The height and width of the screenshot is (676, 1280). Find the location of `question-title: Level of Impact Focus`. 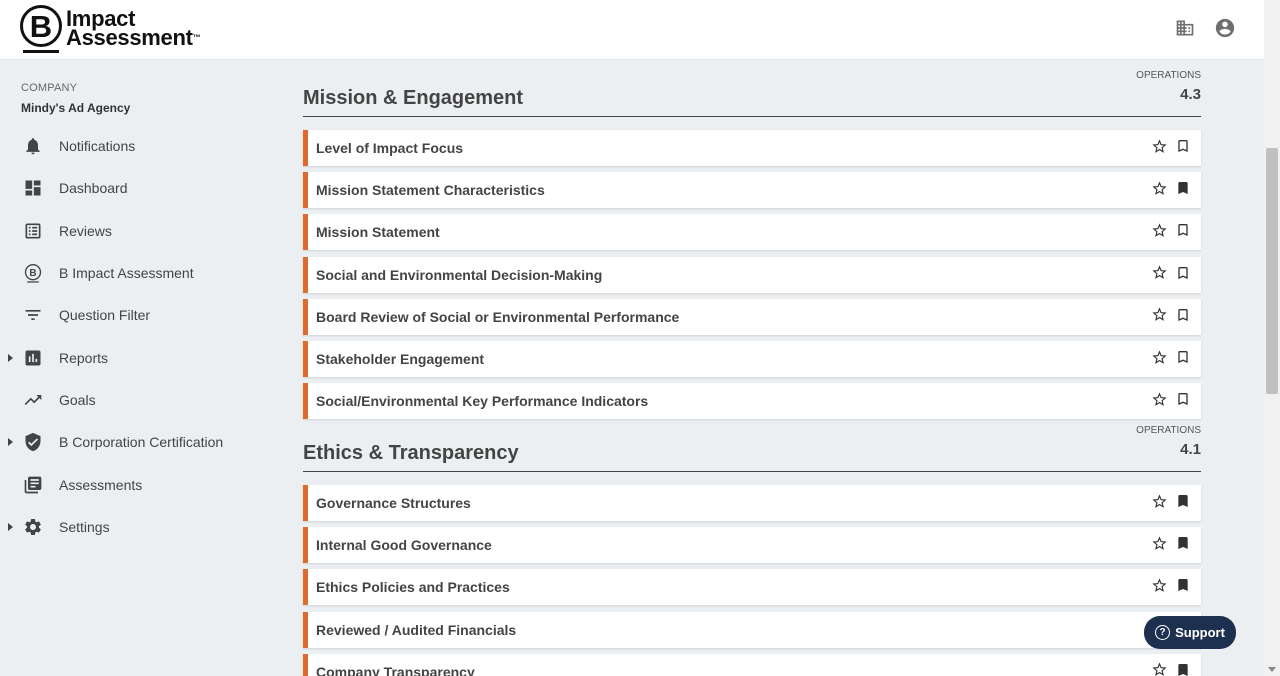

question-title: Level of Impact Focus is located at coordinates (390, 148).